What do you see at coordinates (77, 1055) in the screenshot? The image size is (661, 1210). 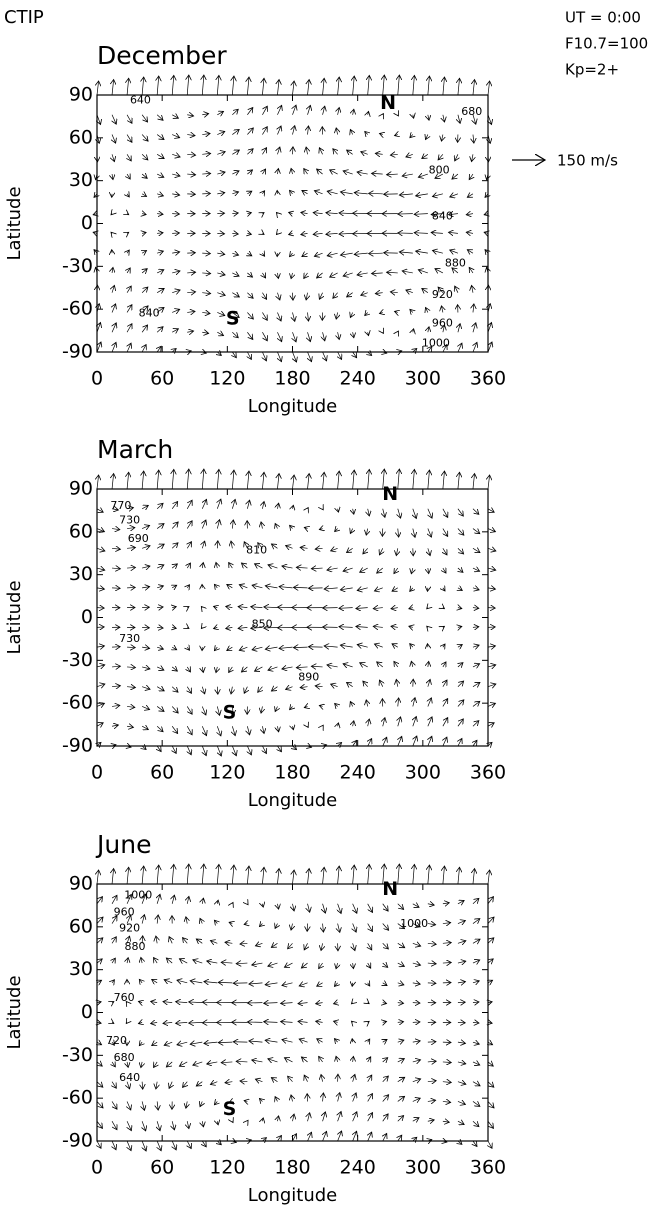 I see `y-tick-label: -30` at bounding box center [77, 1055].